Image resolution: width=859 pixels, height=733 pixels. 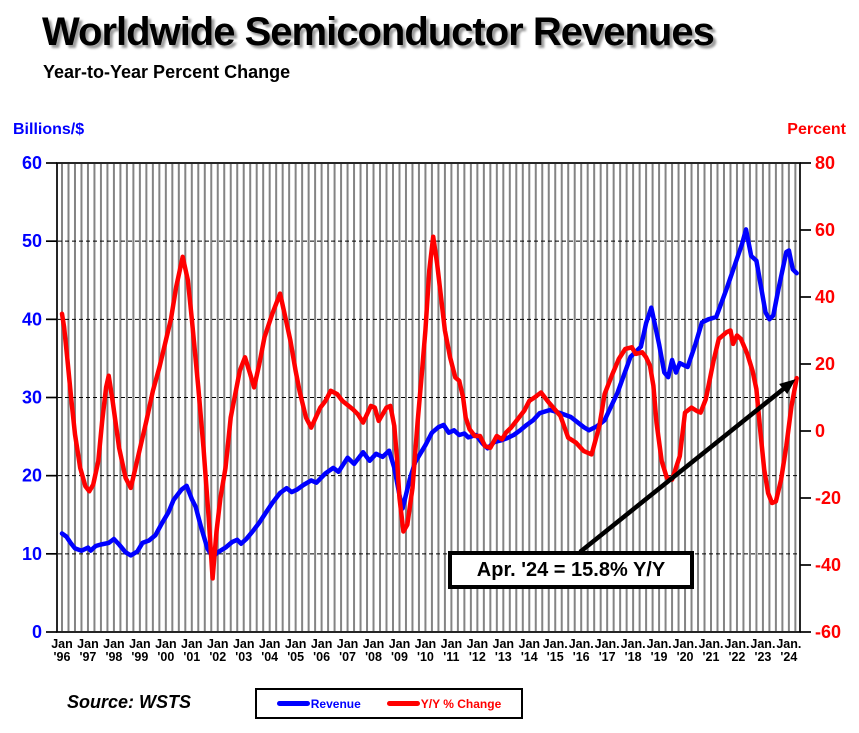 What do you see at coordinates (335, 703) in the screenshot?
I see `legend-label-revenue: Revenue` at bounding box center [335, 703].